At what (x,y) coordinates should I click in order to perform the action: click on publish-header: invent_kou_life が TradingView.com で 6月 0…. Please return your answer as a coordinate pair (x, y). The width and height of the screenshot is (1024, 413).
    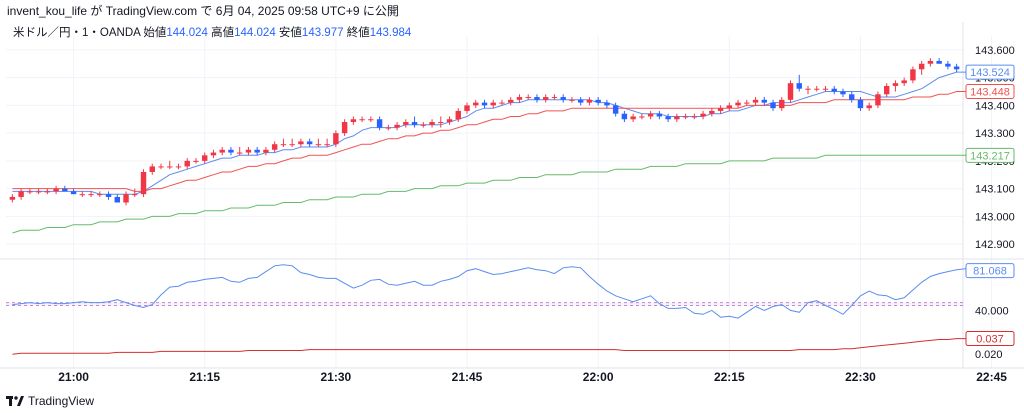
    Looking at the image, I should click on (512, 11).